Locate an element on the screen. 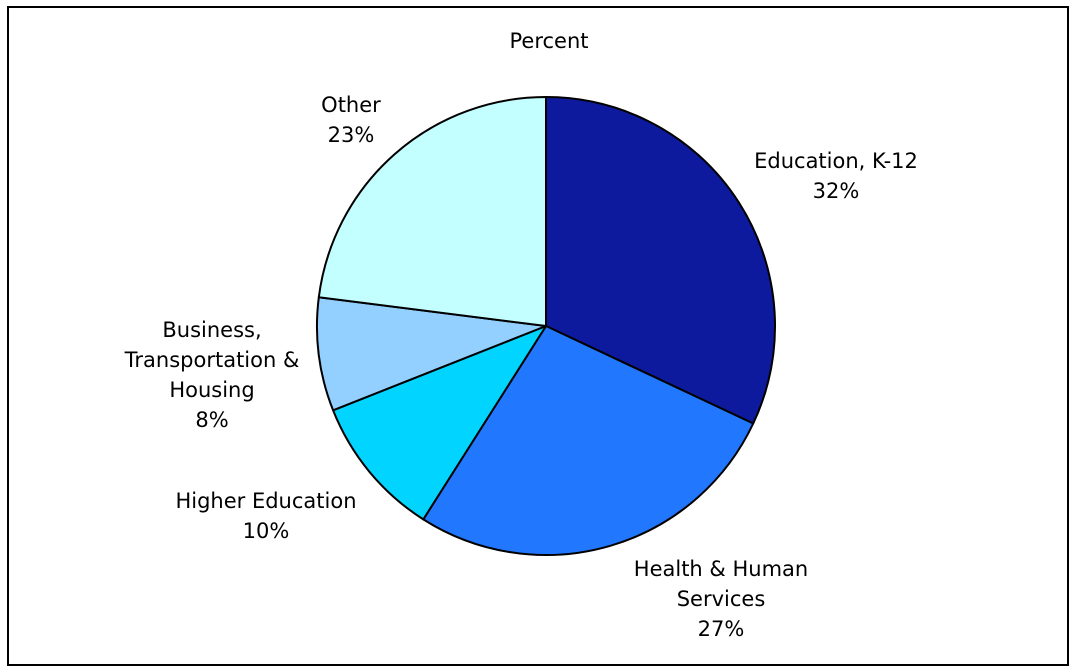 Image resolution: width=1078 pixels, height=666 pixels. chart-title: Percent is located at coordinates (548, 41).